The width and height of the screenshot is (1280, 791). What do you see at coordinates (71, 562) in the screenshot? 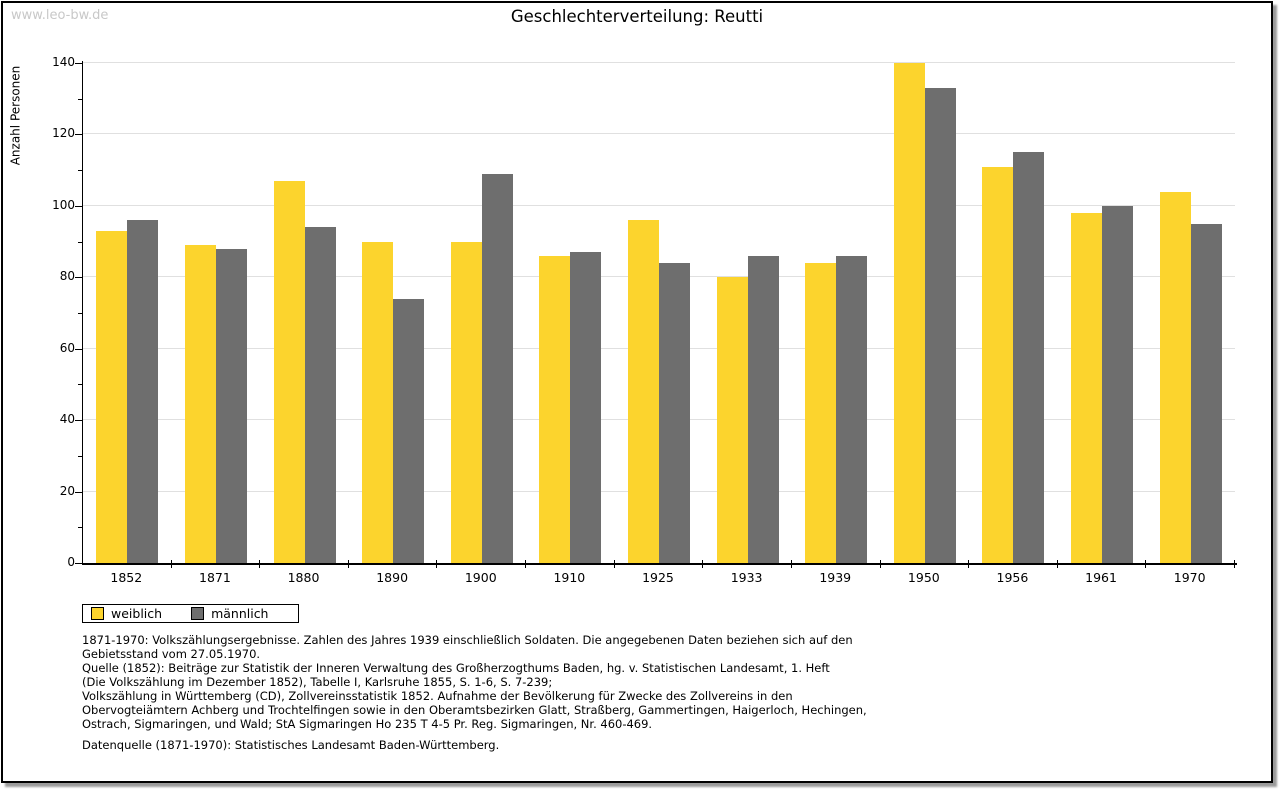
I see `y-label-0: 0` at bounding box center [71, 562].